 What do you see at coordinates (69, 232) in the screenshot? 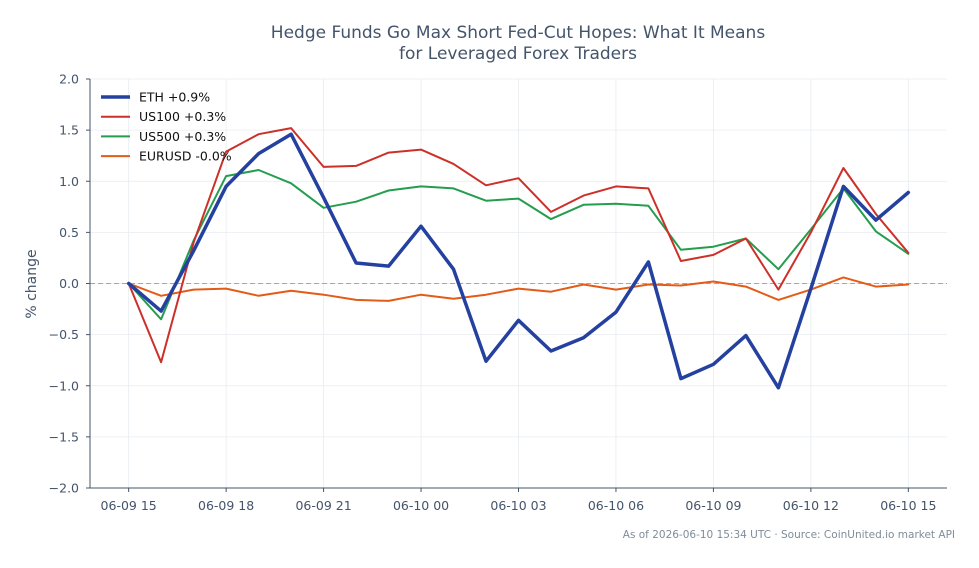
I see `y-tick-label: 0.5` at bounding box center [69, 232].